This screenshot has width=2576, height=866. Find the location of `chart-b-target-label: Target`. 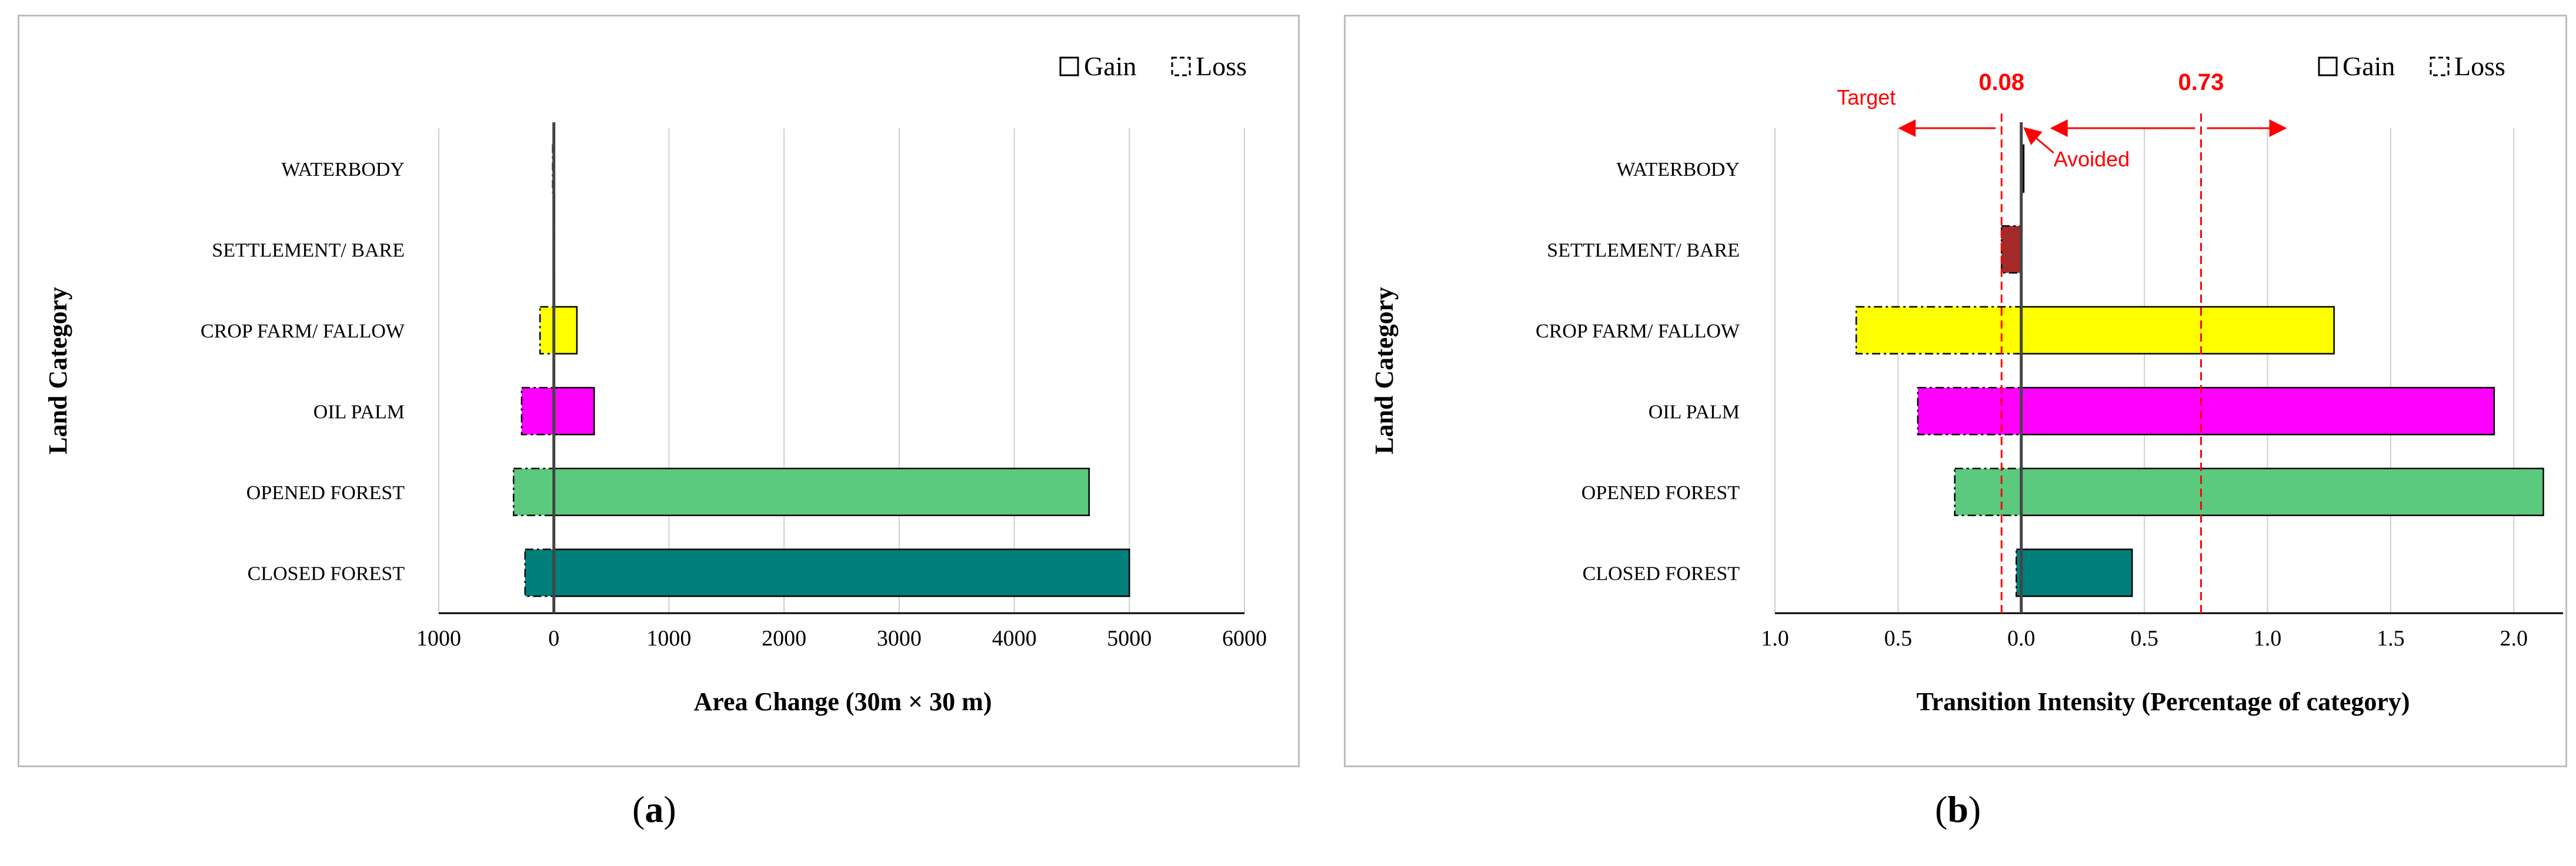

chart-b-target-label: Target is located at coordinates (1866, 97).